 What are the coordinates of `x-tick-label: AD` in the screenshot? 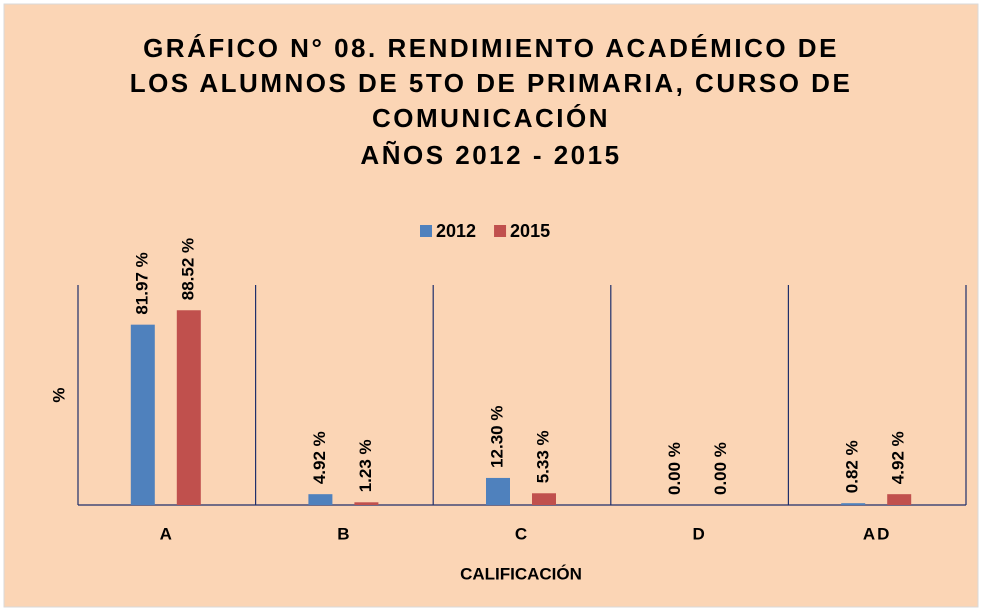 It's located at (877, 533).